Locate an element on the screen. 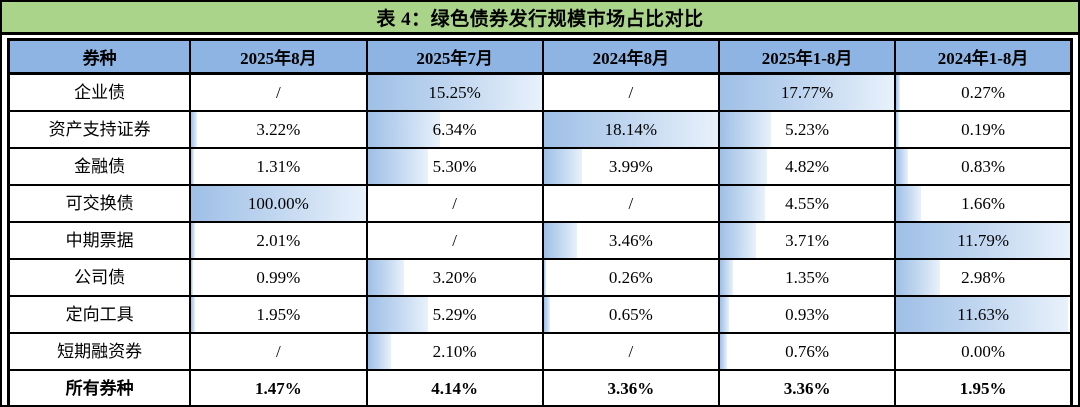  cell-value-text: 5.30% is located at coordinates (454, 166).